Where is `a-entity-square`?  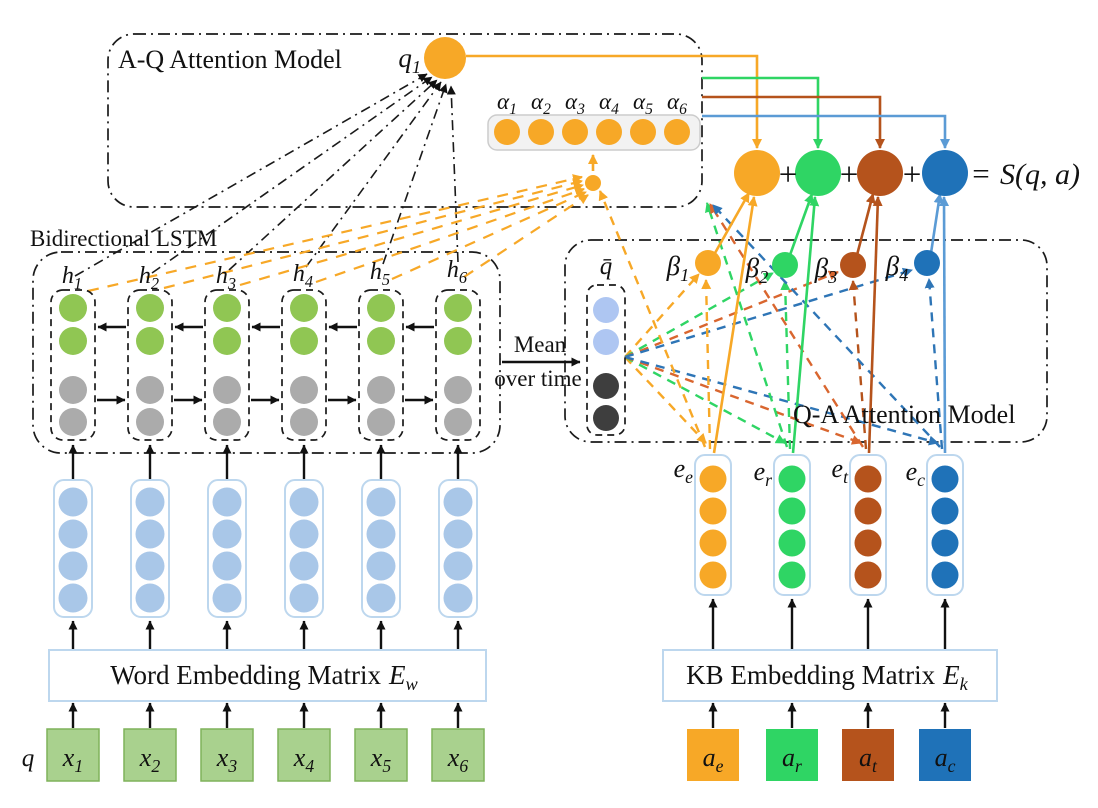
a-entity-square is located at coordinates (713, 755).